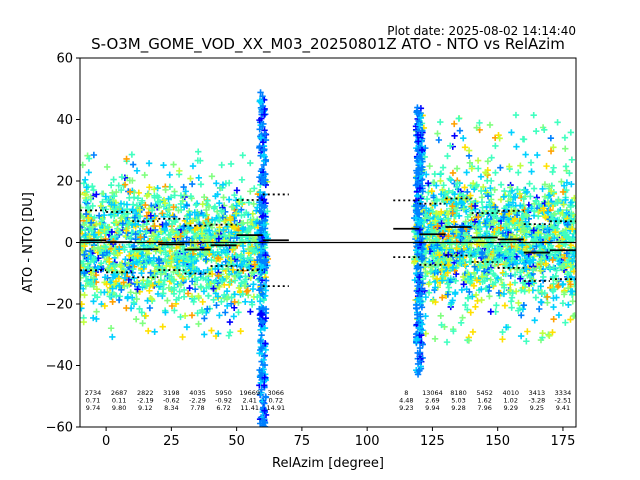  Describe the element at coordinates (406, 408) in the screenshot. I see `bin-stat-label: 9.23` at that location.